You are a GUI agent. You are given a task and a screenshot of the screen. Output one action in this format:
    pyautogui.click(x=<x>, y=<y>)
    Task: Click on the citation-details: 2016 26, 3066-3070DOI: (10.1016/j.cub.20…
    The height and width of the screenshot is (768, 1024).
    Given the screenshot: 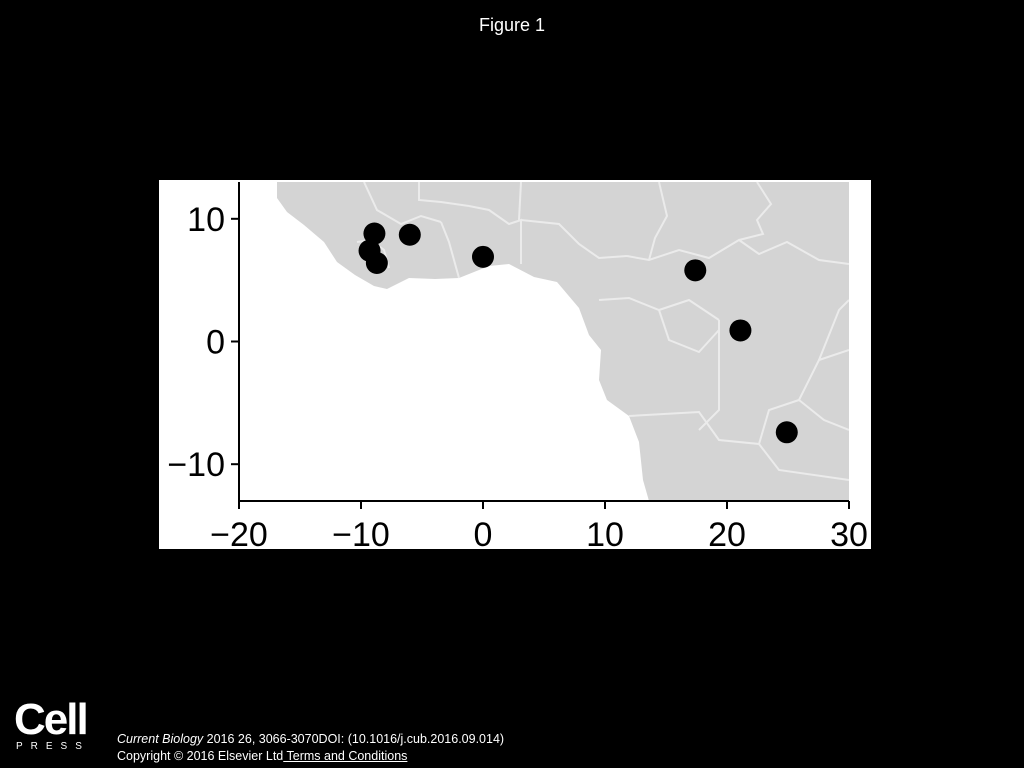 What is the action you would take?
    pyautogui.click(x=354, y=739)
    